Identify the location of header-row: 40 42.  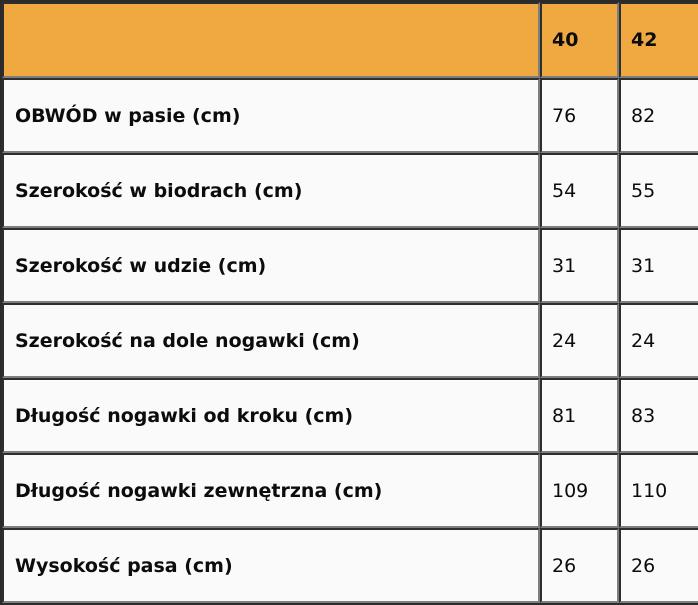
(350, 40).